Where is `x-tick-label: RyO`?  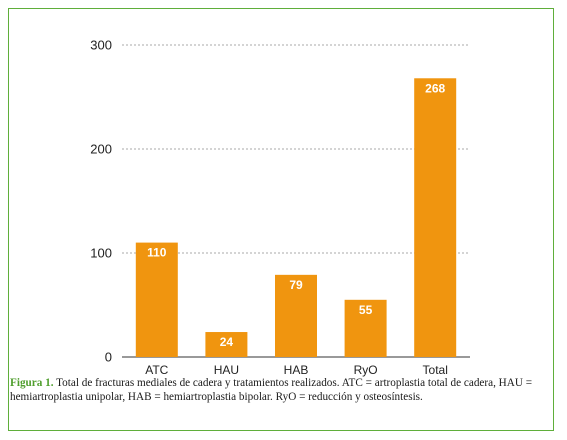
x-tick-label: RyO is located at coordinates (366, 370).